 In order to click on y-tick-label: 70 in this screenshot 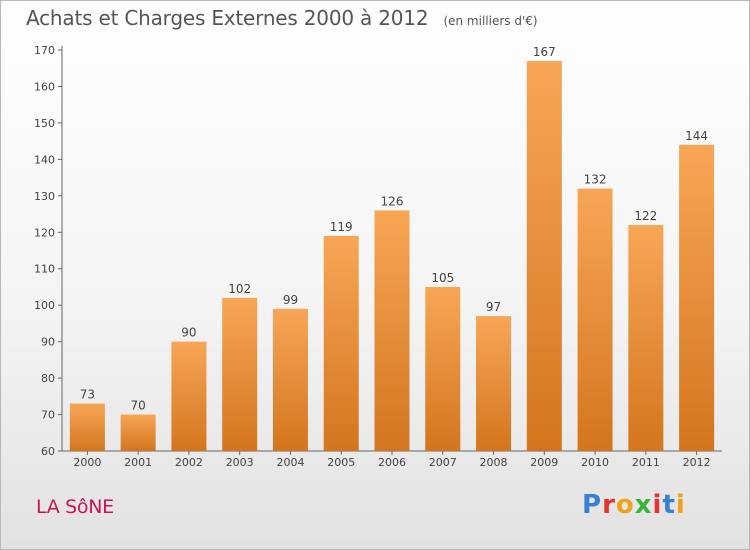, I will do `click(48, 415)`.